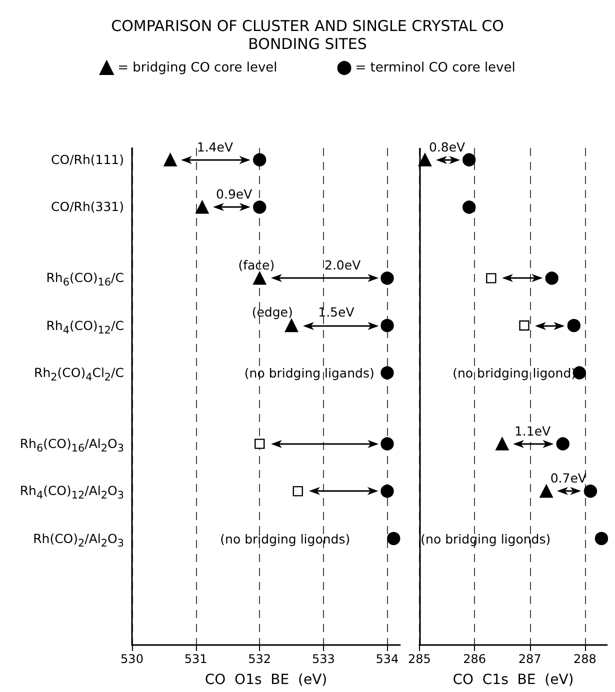  What do you see at coordinates (447, 146) in the screenshot?
I see `annotation: 0.8eV` at bounding box center [447, 146].